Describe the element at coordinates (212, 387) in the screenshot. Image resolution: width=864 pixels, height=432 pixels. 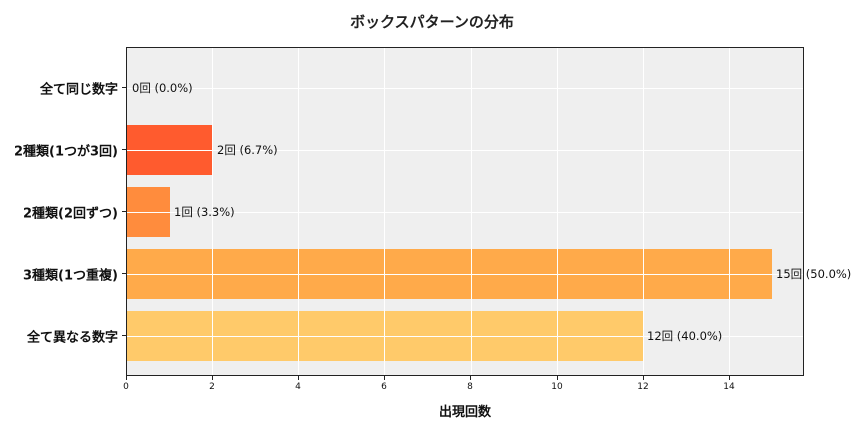
I see `x-tick-label: 2` at that location.